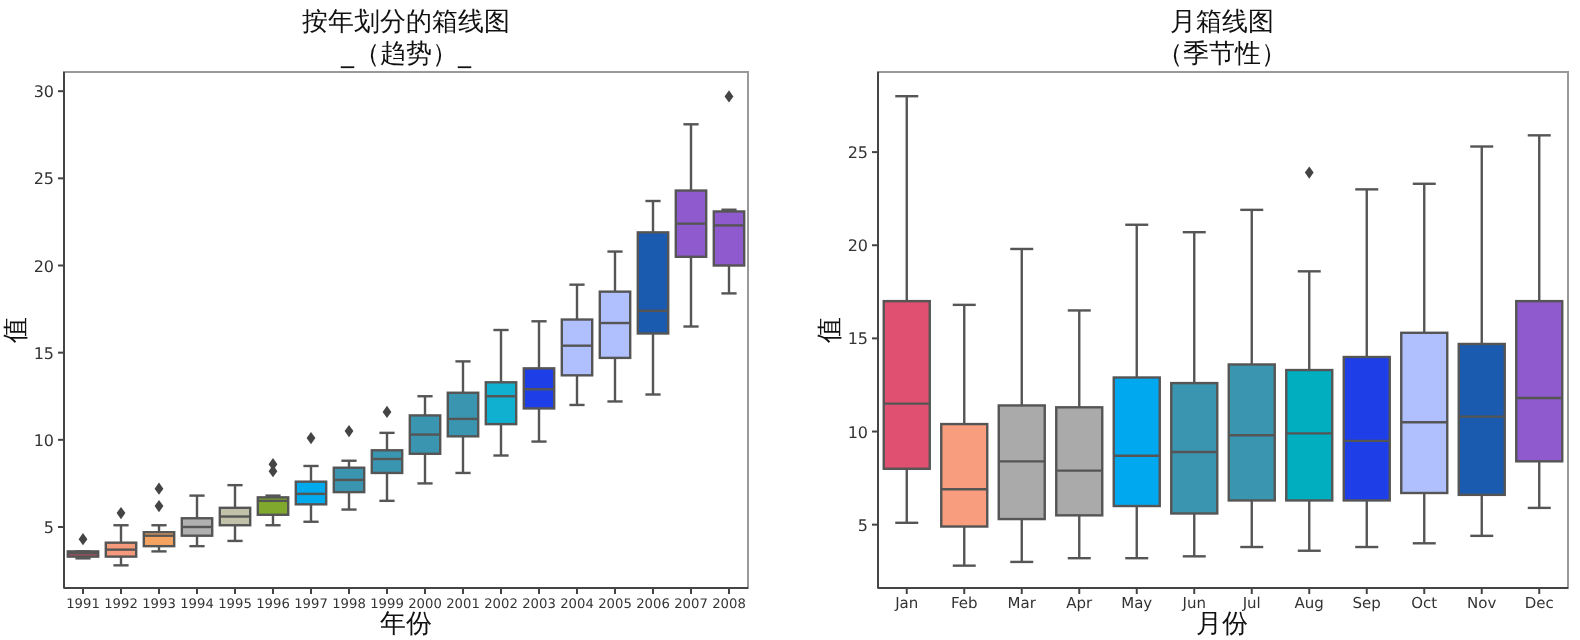 This screenshot has width=1580, height=640. What do you see at coordinates (405, 55) in the screenshot?
I see `chart-subtitle: _（趋势）_` at bounding box center [405, 55].